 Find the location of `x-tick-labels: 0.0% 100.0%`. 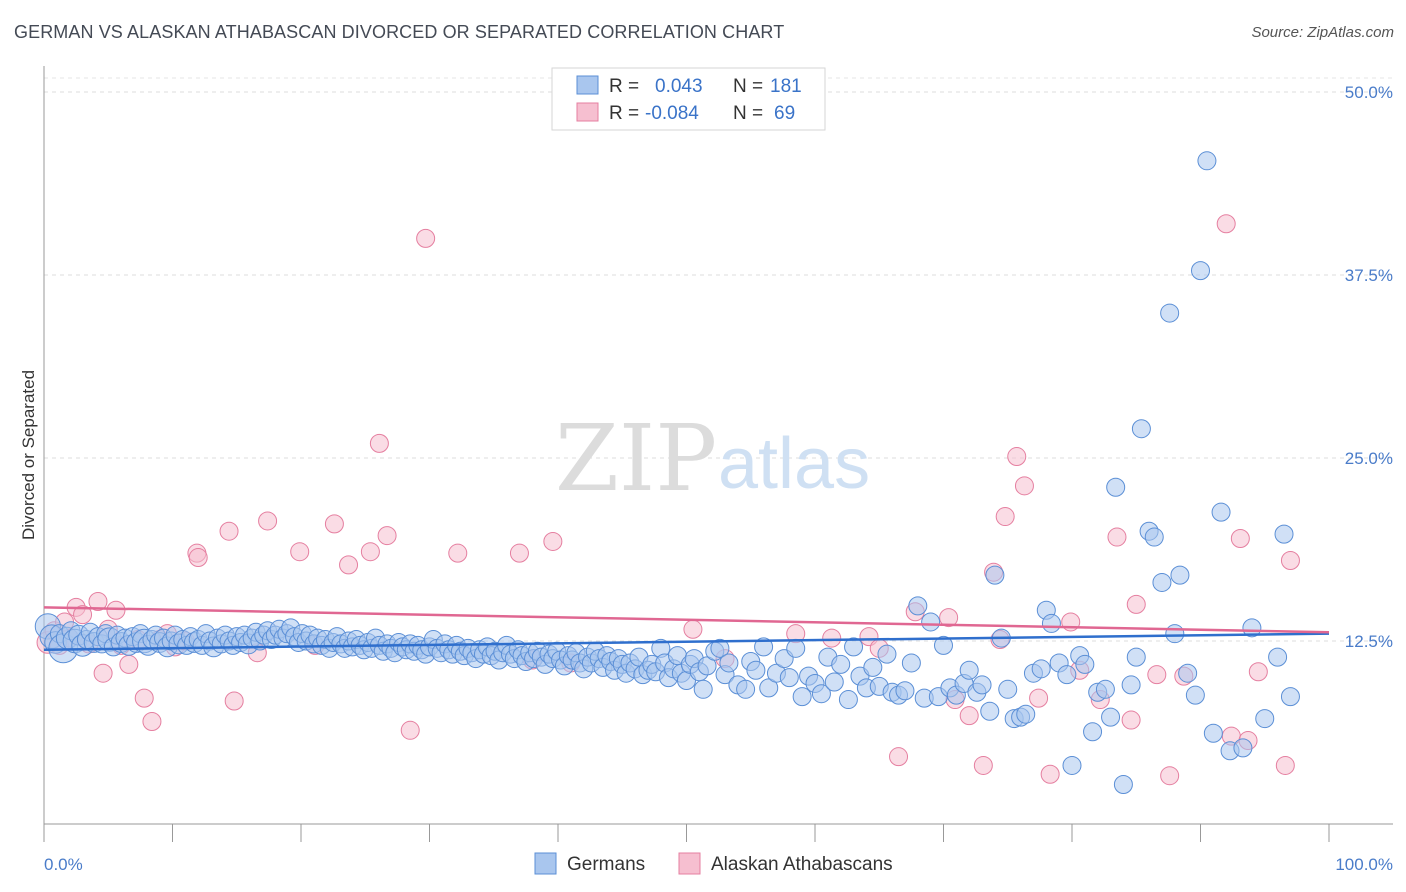

x-tick-labels: 0.0% 100.0% is located at coordinates (718, 864).